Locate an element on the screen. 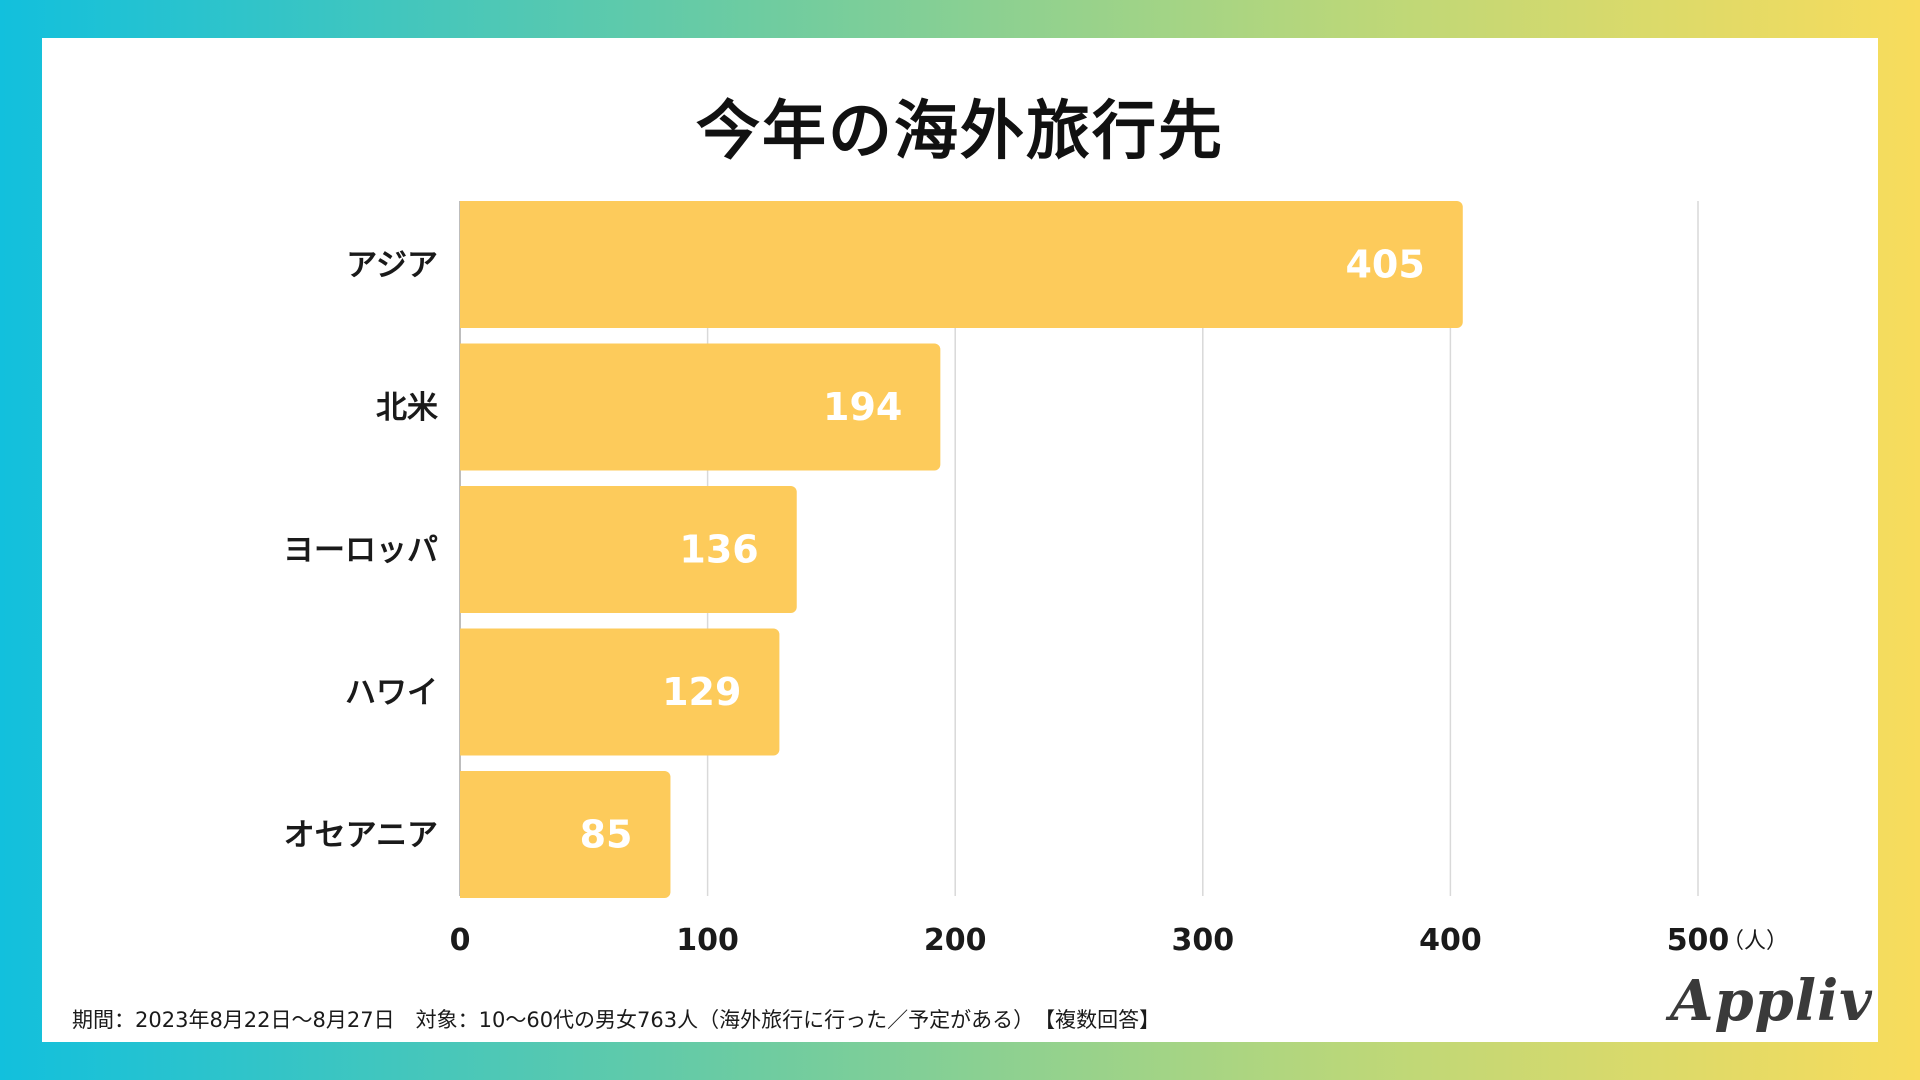 Image resolution: width=1920 pixels, height=1080 pixels. category-label: オセアニア is located at coordinates (361, 836).